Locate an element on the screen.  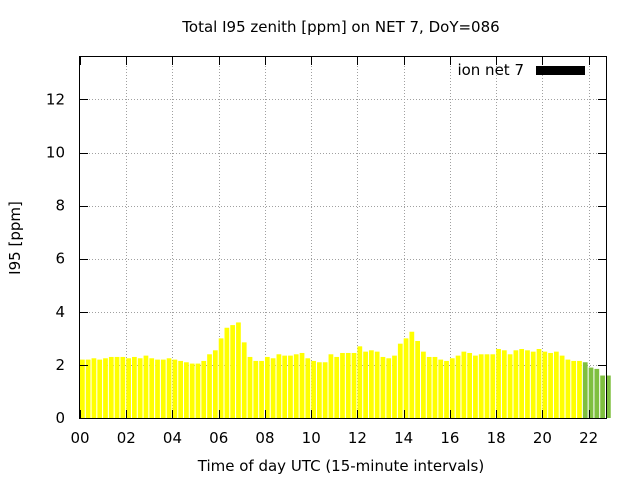
legend: ion net 7 is located at coordinates (521, 70).